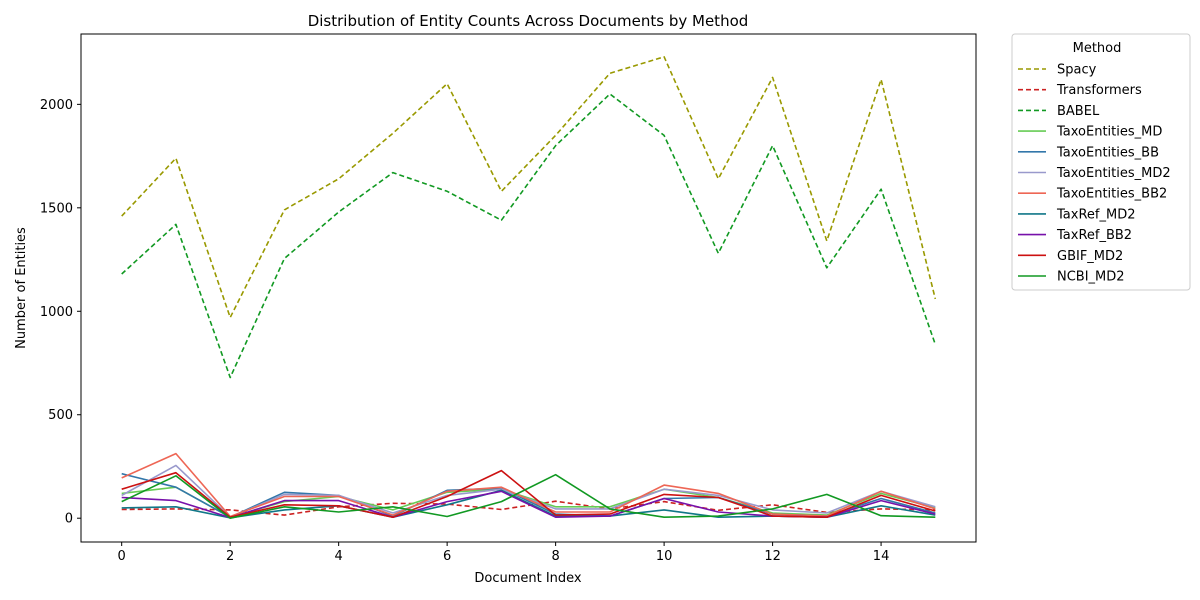  What do you see at coordinates (1090, 256) in the screenshot?
I see `legend-label: GBIF_MD2` at bounding box center [1090, 256].